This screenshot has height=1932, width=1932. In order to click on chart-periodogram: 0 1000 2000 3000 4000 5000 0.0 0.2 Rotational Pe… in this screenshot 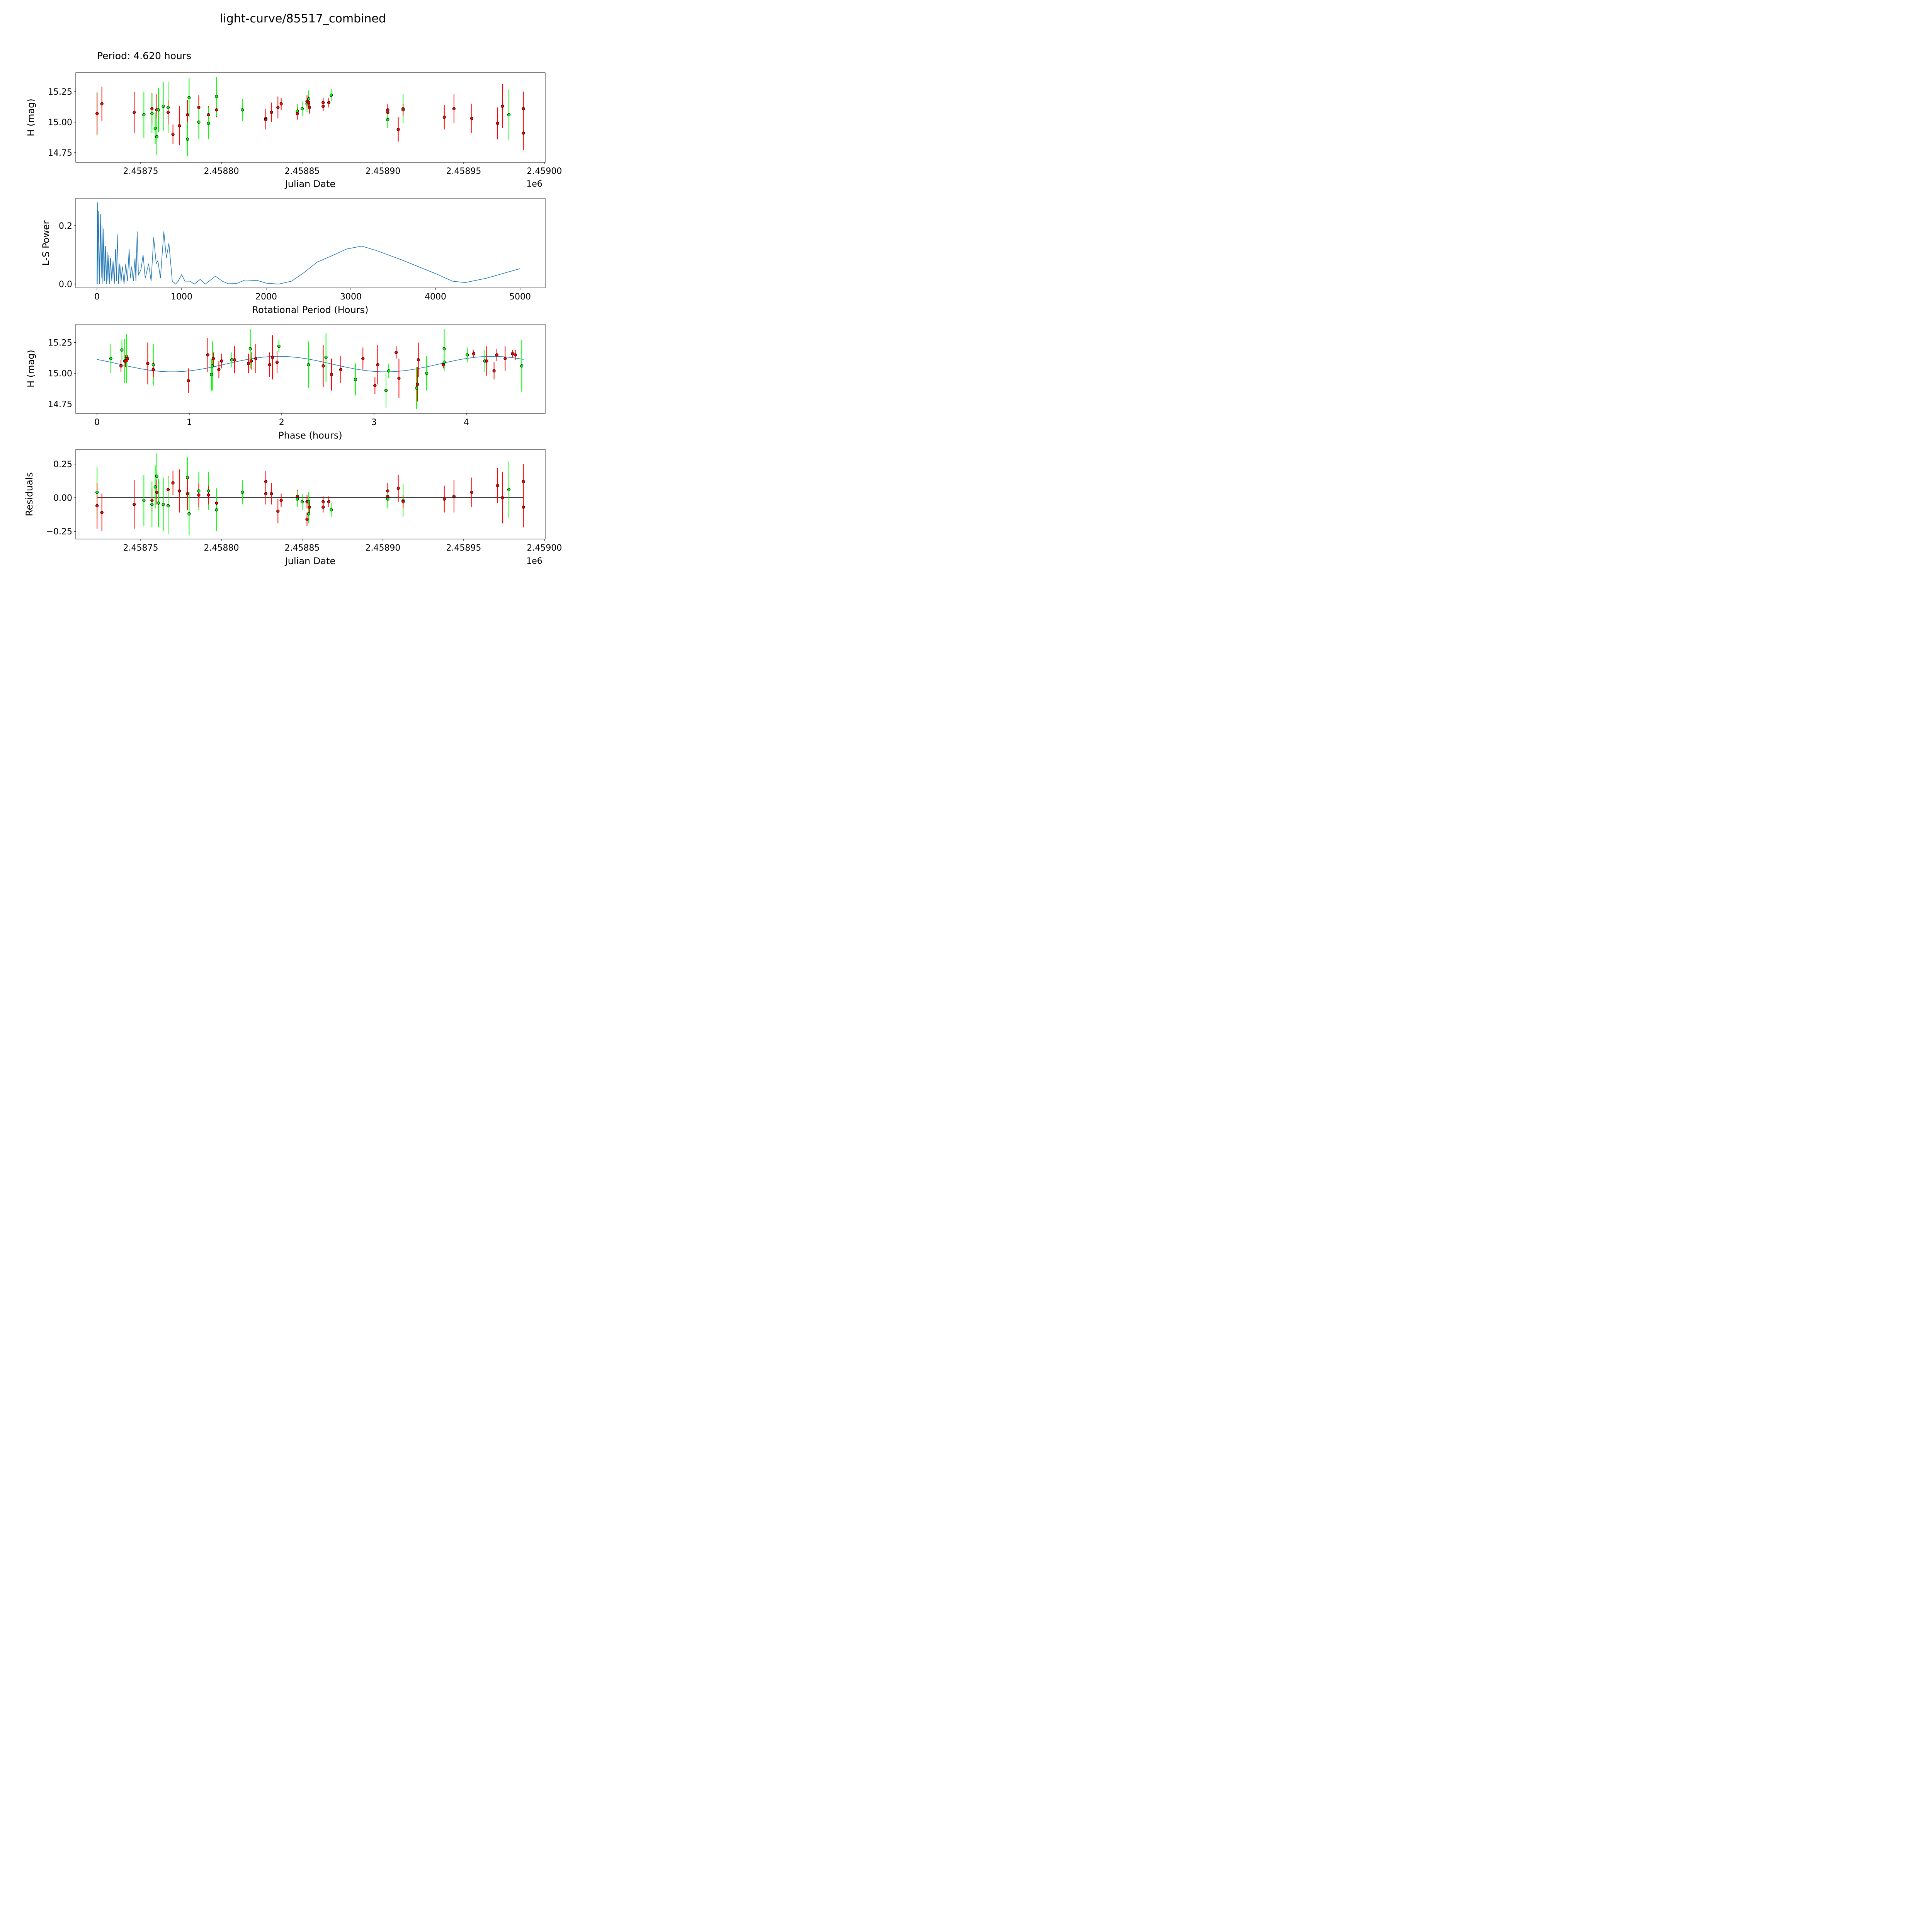, I will do `click(294, 257)`.